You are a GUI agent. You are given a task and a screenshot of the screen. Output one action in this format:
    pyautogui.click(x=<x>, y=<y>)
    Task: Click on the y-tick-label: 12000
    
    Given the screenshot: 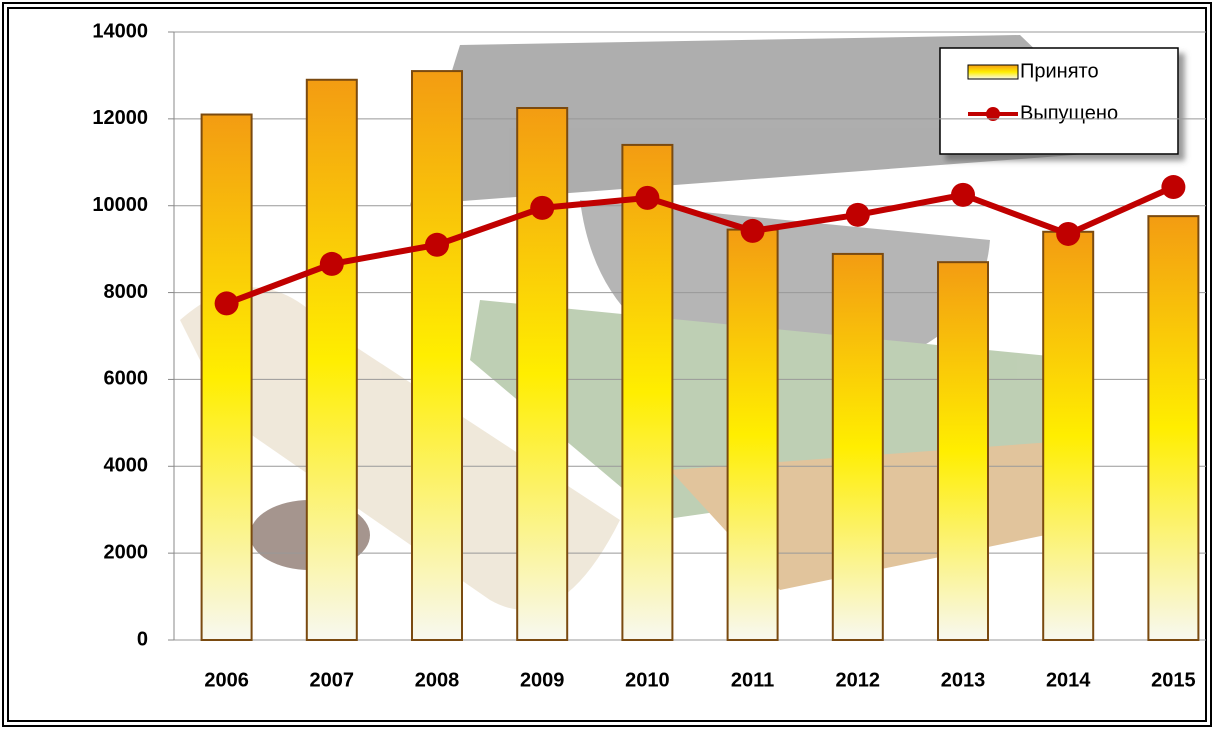 What is the action you would take?
    pyautogui.click(x=120, y=118)
    